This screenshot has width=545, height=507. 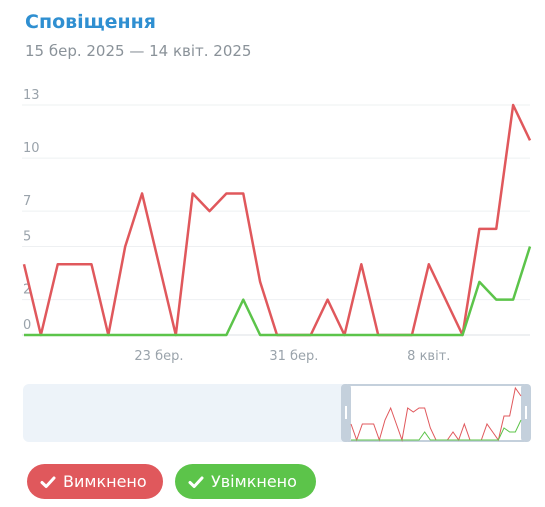 I want to click on y-tick-label: 10, so click(x=31, y=148).